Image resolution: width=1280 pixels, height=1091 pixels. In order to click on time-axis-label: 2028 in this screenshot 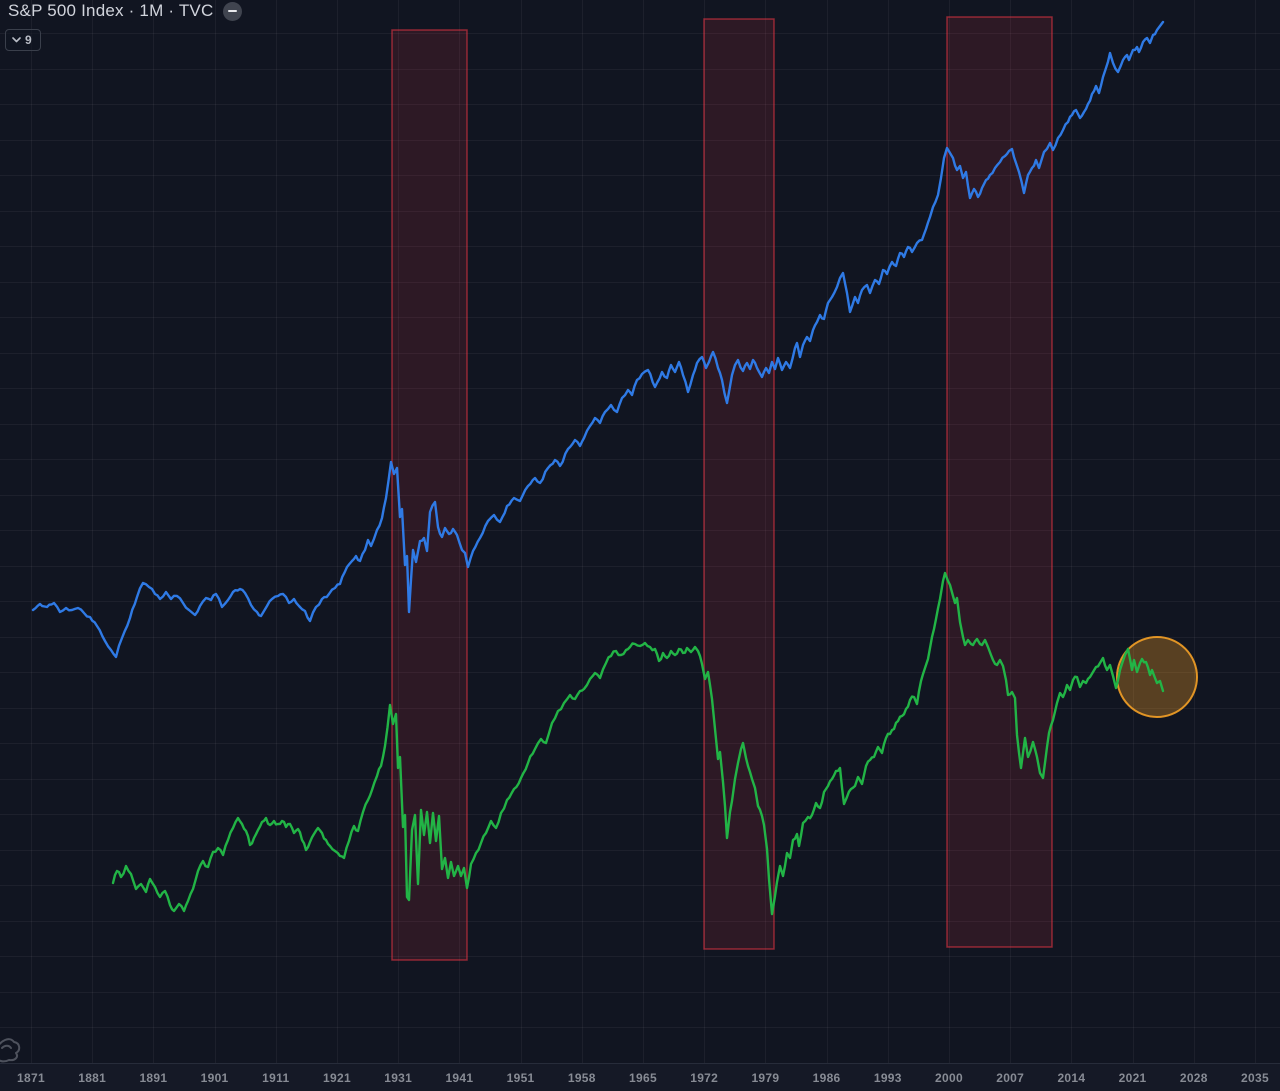, I will do `click(1193, 1078)`.